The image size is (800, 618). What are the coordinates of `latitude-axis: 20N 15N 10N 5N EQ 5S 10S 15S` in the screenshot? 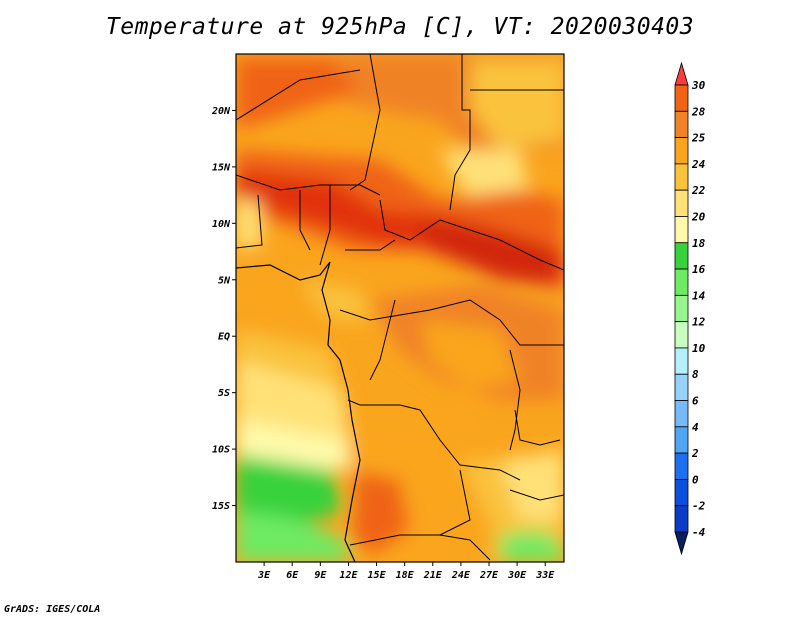 It's located at (223, 309).